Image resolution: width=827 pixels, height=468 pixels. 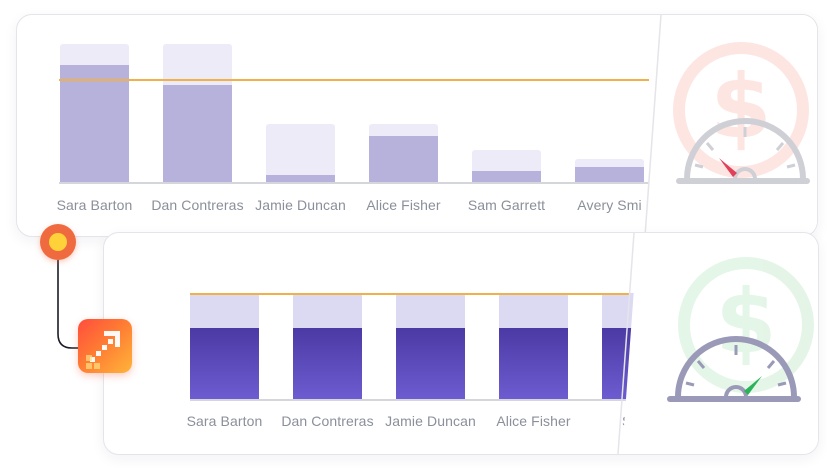 I want to click on bar-label: Sam Garrett, so click(x=506, y=205).